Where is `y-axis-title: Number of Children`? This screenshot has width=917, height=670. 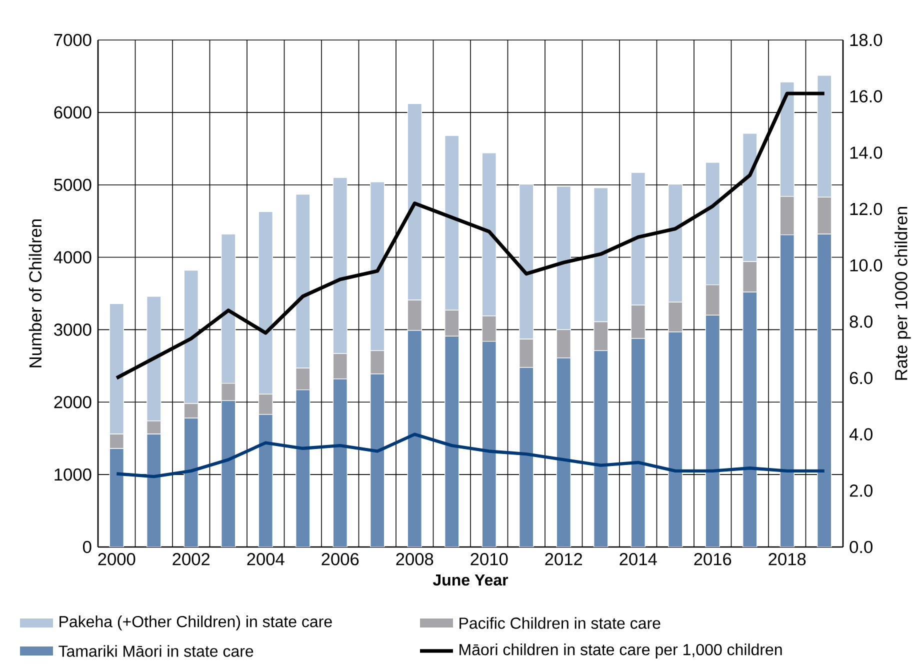 y-axis-title: Number of Children is located at coordinates (35, 294).